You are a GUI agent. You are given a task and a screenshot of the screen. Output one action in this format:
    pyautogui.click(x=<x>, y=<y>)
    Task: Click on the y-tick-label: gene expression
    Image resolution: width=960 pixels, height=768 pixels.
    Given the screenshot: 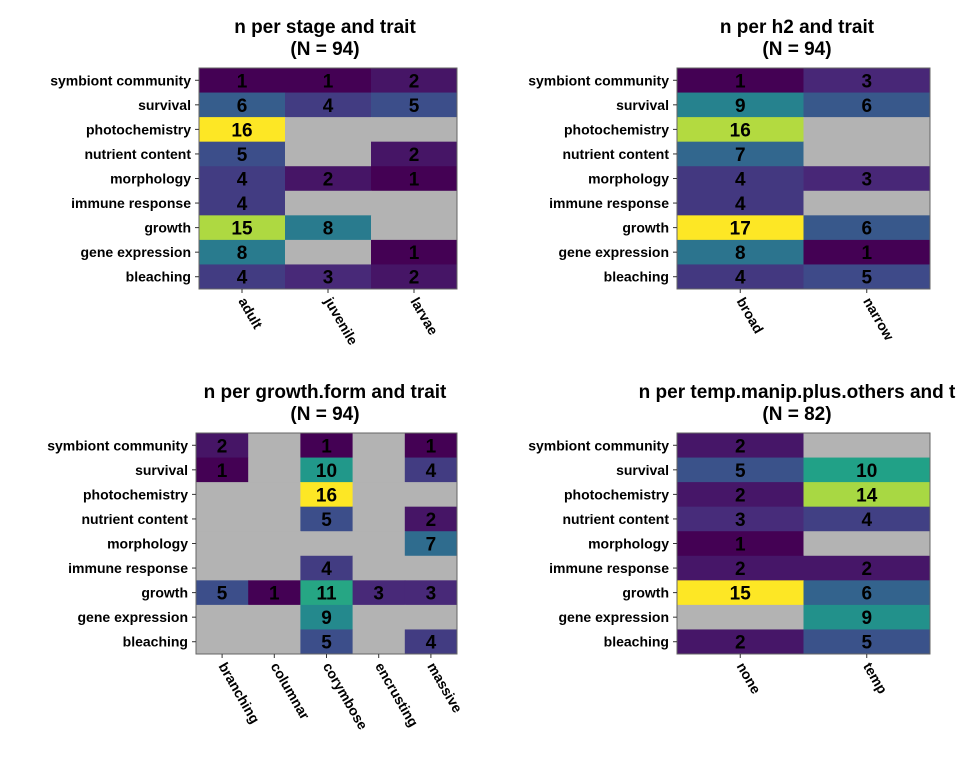 What is the action you would take?
    pyautogui.click(x=614, y=617)
    